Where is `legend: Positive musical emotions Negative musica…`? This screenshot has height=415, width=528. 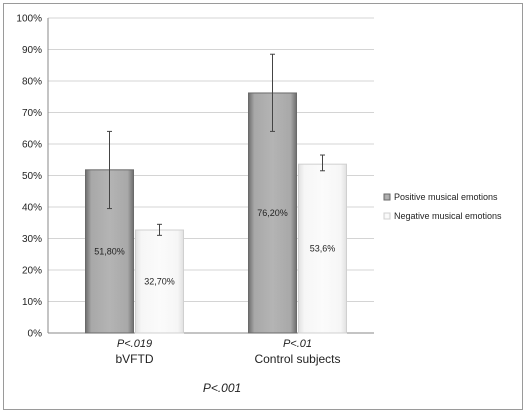
legend: Positive musical emotions Negative musica… is located at coordinates (442, 206).